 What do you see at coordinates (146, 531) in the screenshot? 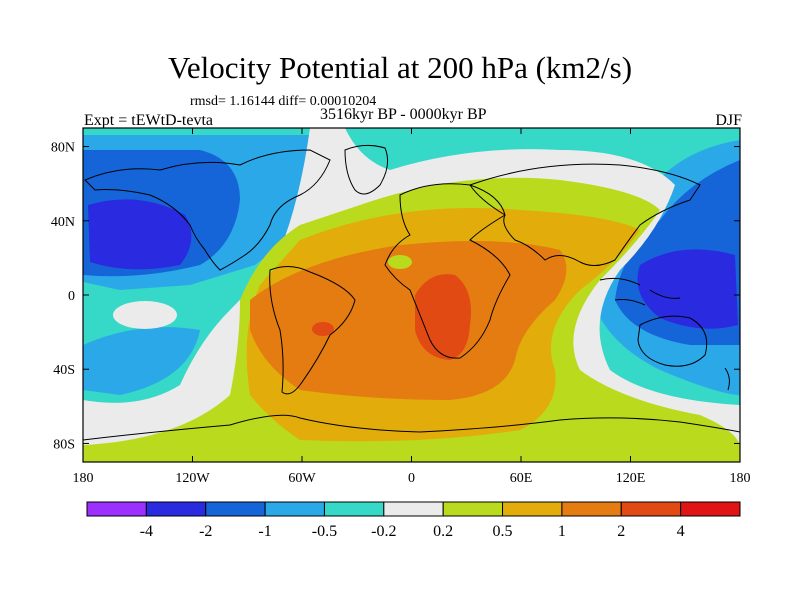
I see `colorbar-label: -4` at bounding box center [146, 531].